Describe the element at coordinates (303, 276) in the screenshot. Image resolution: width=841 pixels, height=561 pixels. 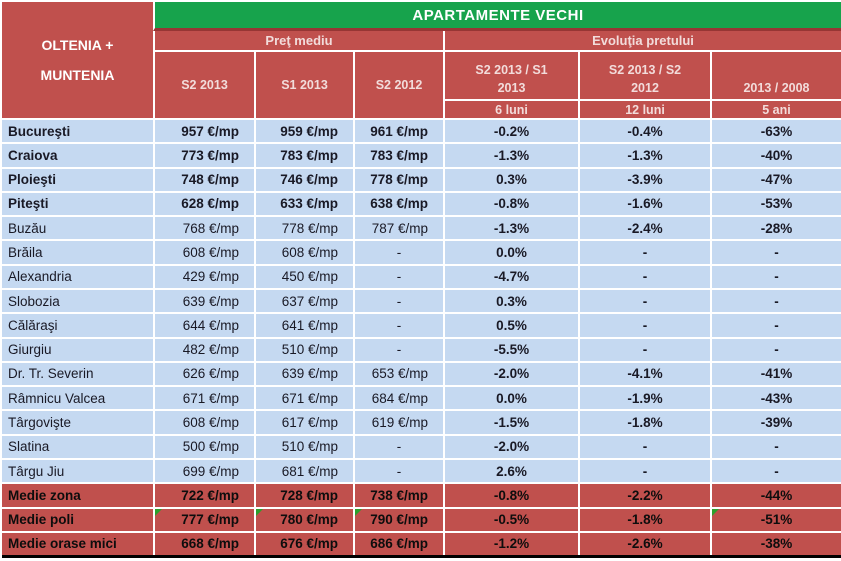
I see `price-cell: 450 €/mp` at that location.